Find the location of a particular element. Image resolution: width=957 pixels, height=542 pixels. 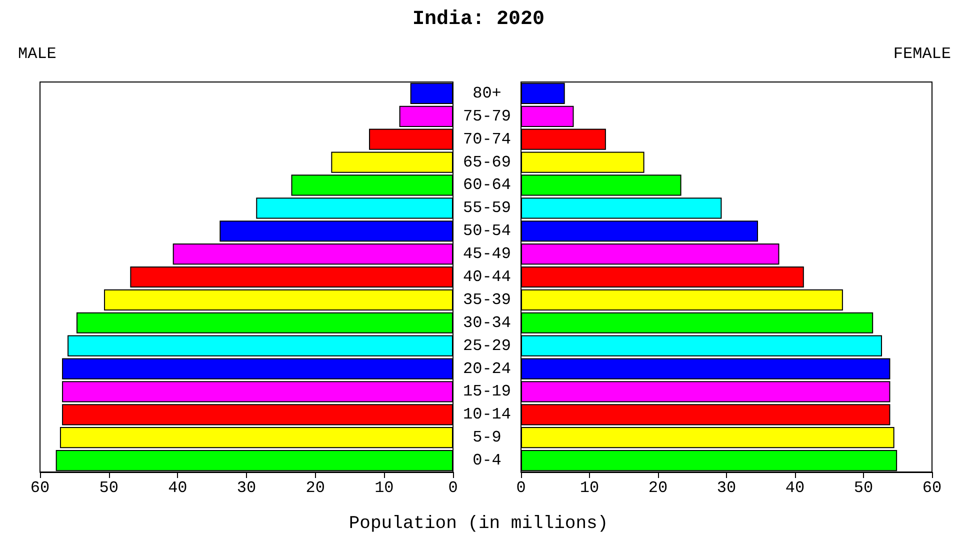

y-tick-label: 15-19 is located at coordinates (487, 391).